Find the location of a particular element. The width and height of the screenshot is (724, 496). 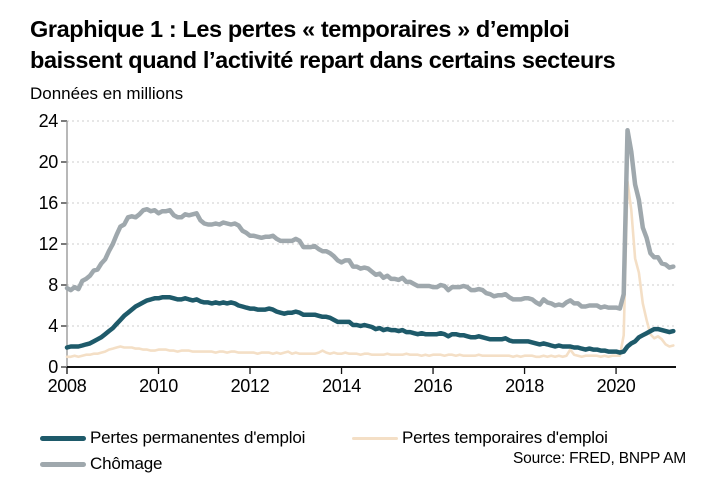

y-tick-label: 16 is located at coordinates (48, 203).